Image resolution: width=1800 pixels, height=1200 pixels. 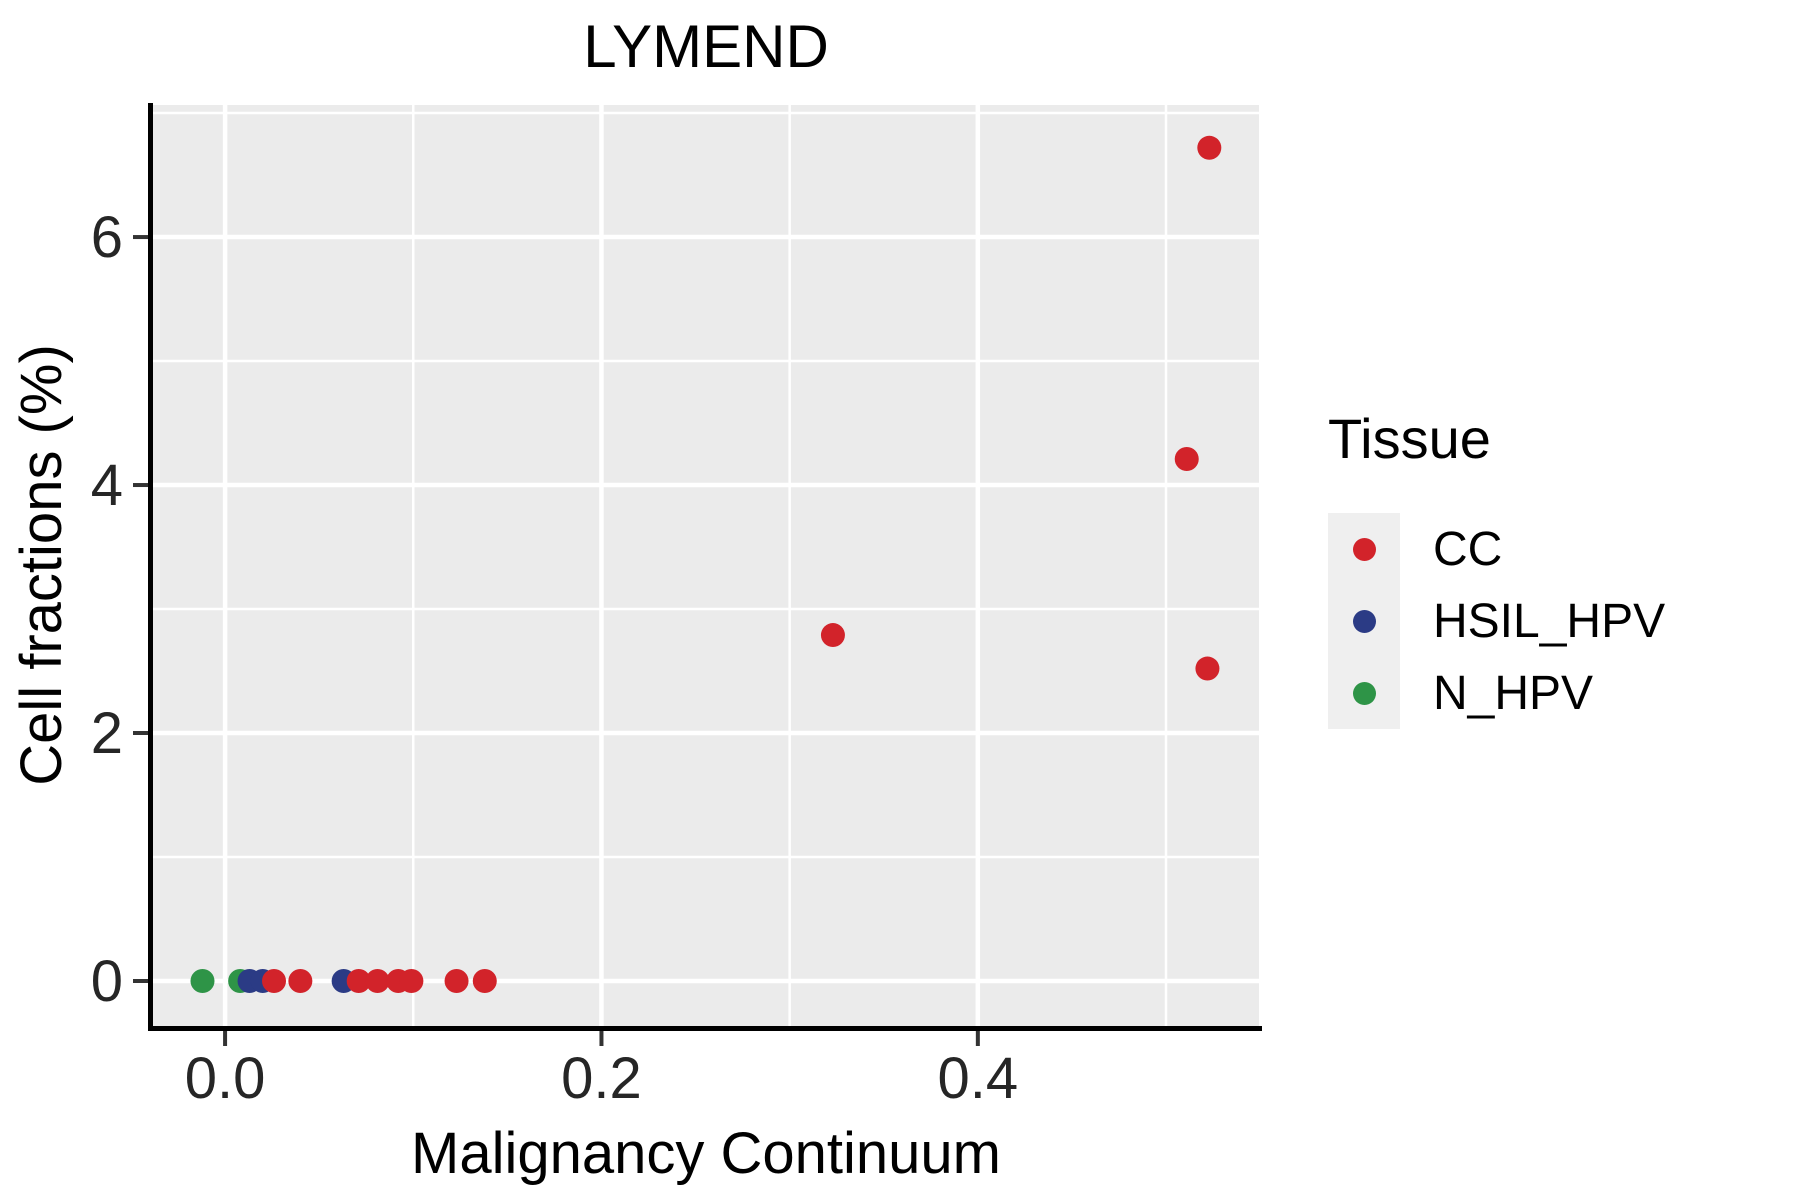 What do you see at coordinates (1513, 693) in the screenshot?
I see `legend-label: N_HPV` at bounding box center [1513, 693].